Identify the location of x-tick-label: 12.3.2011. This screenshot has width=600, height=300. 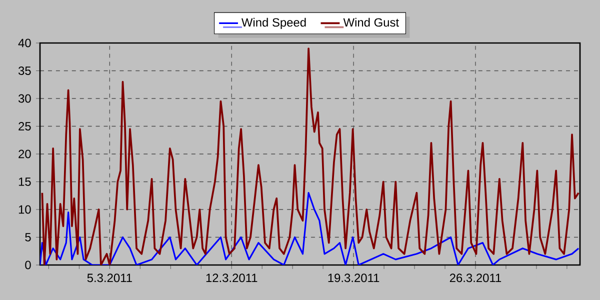
(232, 278).